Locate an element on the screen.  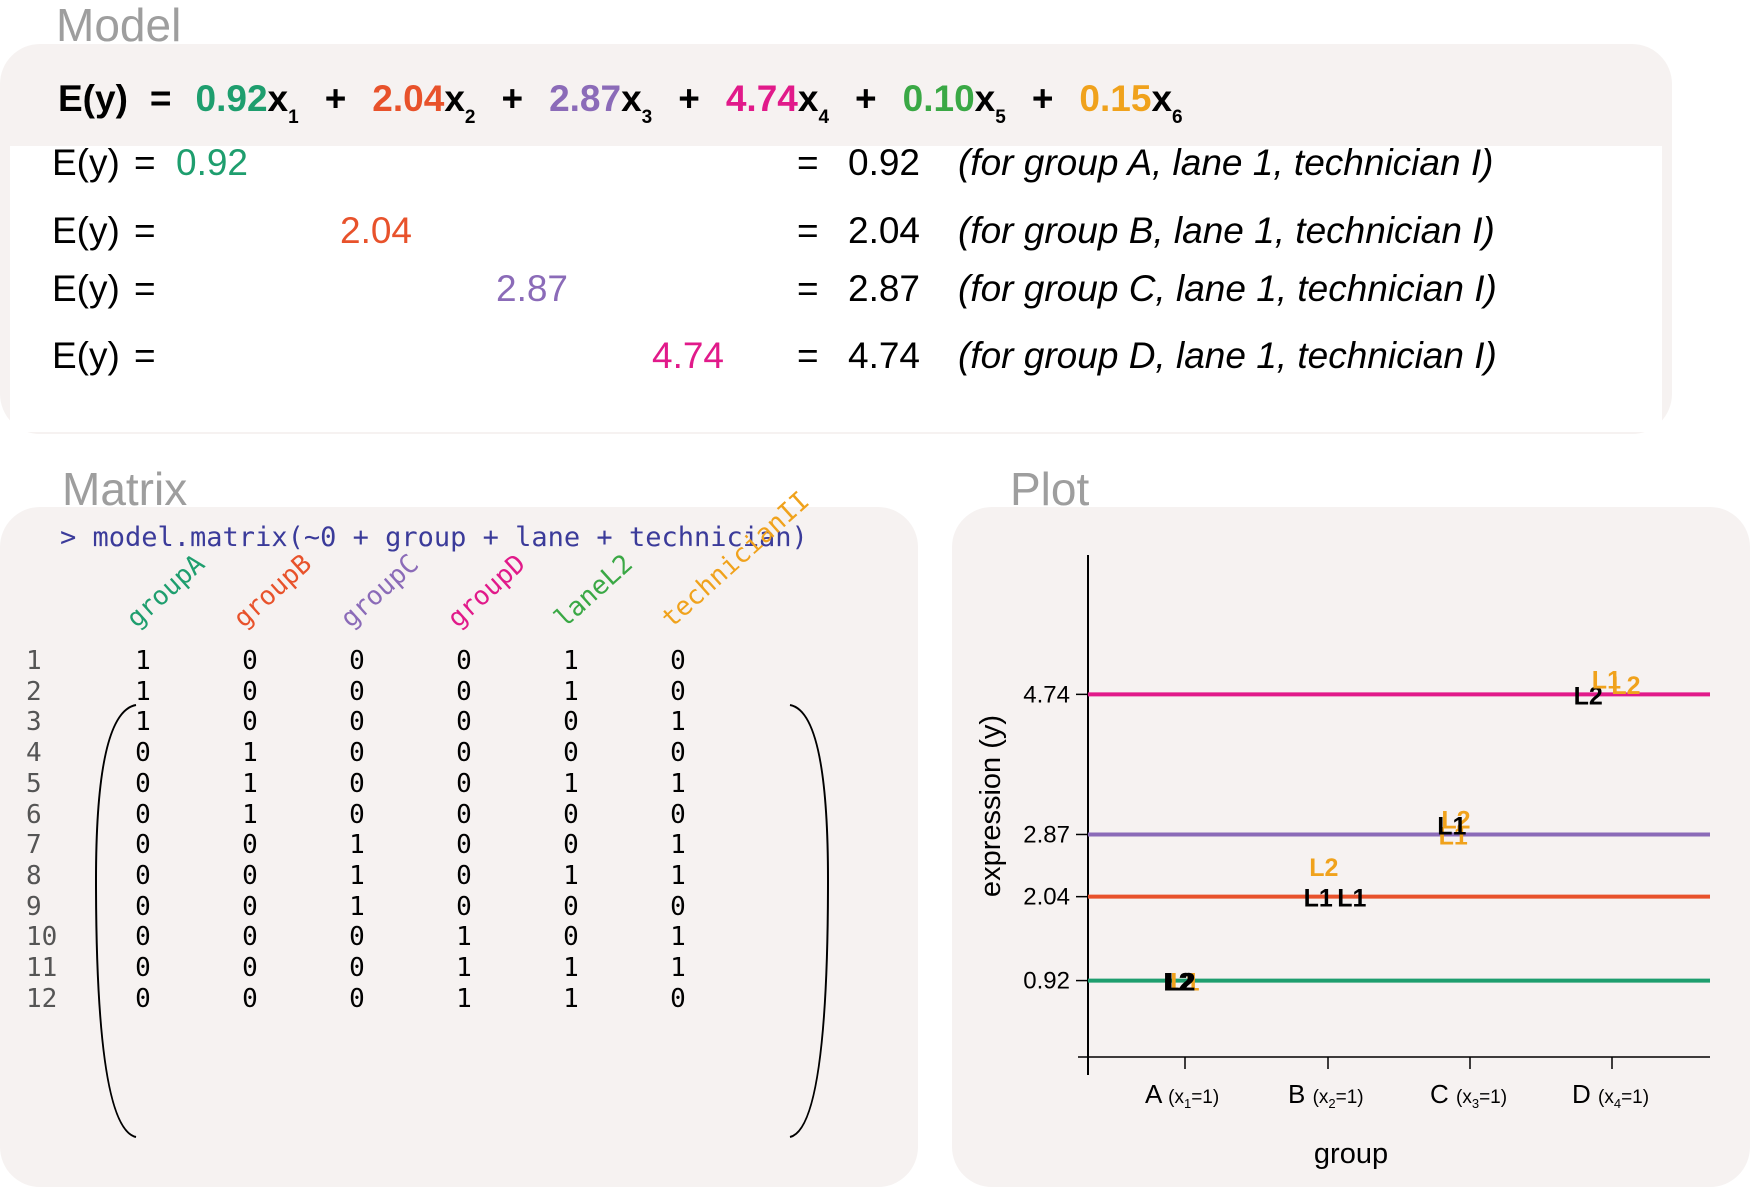
row-coefficient: 4.74 is located at coordinates (688, 355).